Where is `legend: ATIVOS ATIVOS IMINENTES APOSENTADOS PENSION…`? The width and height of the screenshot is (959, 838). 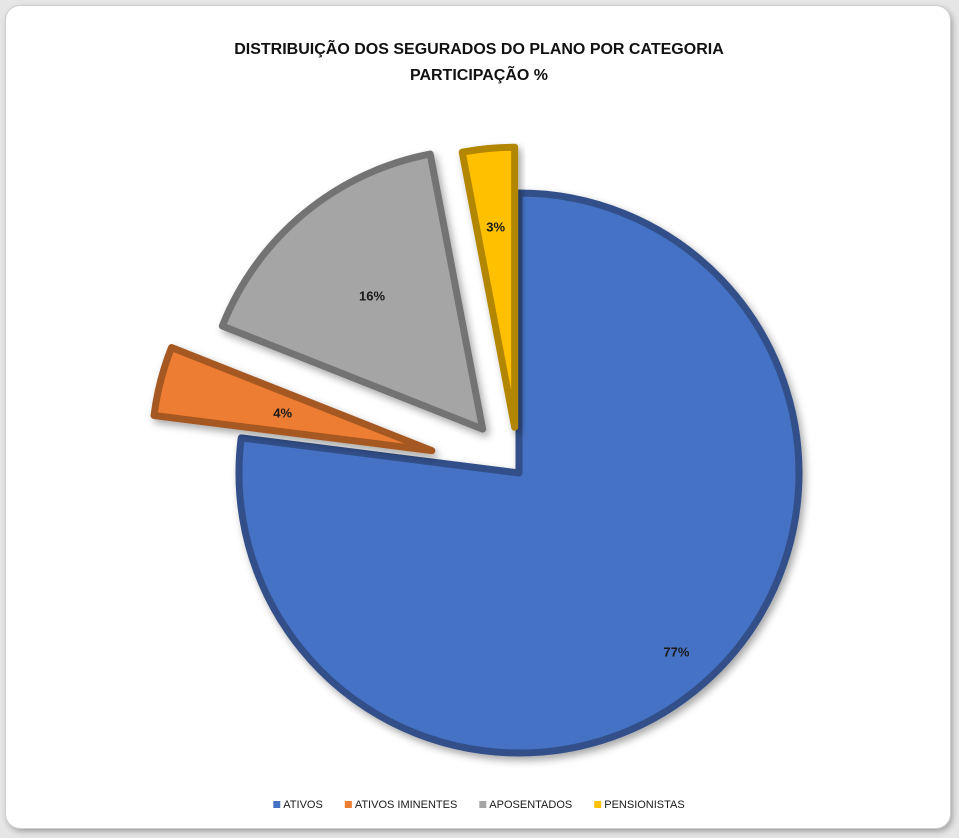
legend: ATIVOS ATIVOS IMINENTES APOSENTADOS PENSION… is located at coordinates (479, 805).